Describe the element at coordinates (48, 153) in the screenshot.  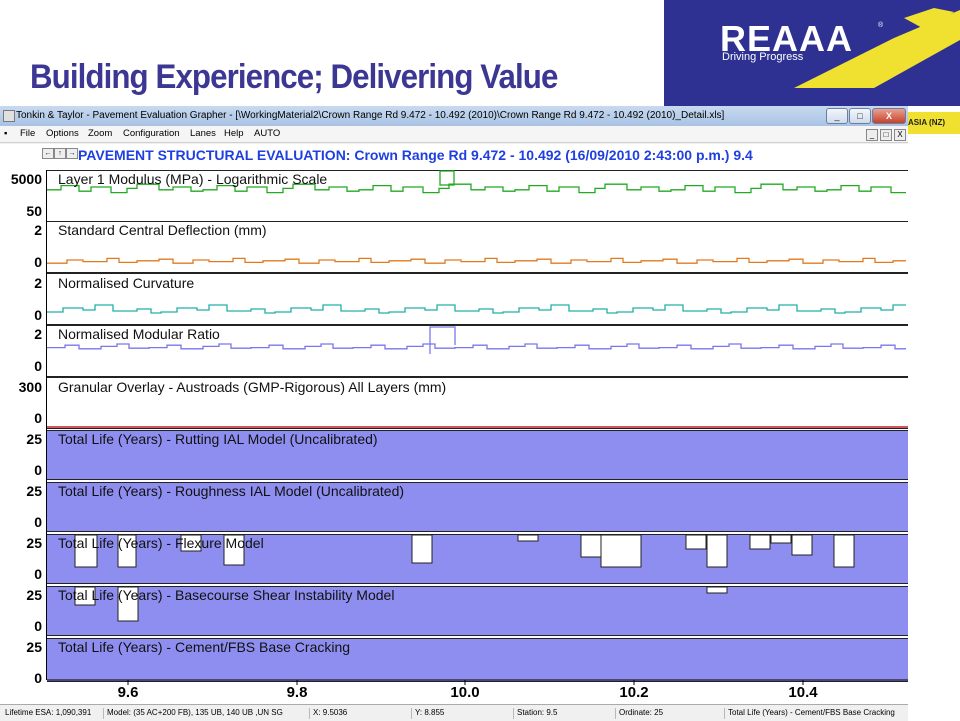
I see `nav-left-icon: ←` at that location.